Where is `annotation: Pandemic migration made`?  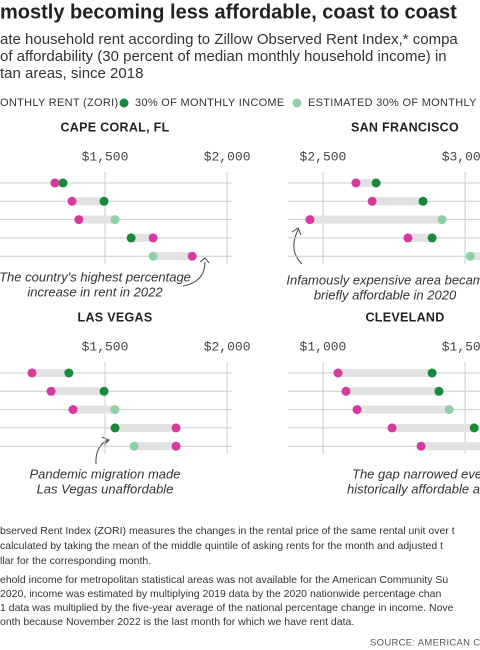 annotation: Pandemic migration made is located at coordinates (104, 473).